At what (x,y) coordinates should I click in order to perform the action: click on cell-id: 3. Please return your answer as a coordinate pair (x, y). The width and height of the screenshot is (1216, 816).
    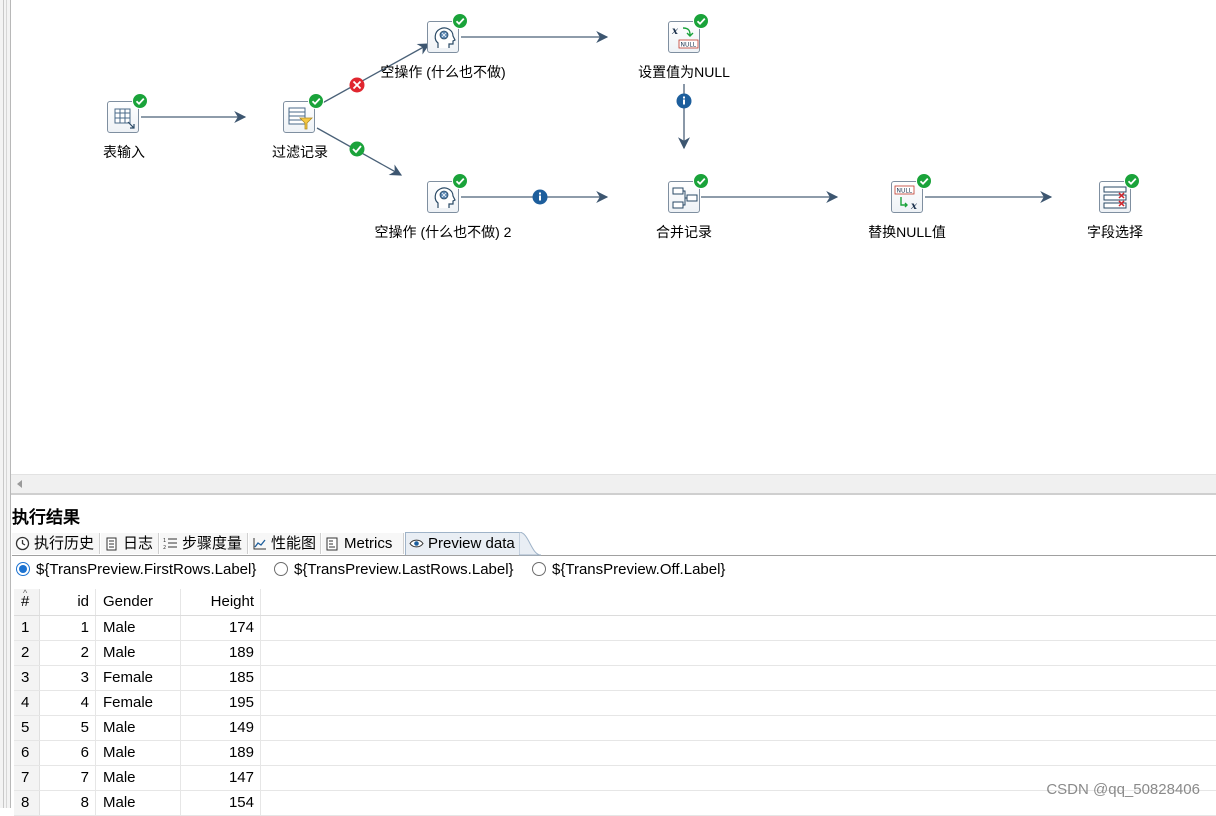
    Looking at the image, I should click on (68, 678).